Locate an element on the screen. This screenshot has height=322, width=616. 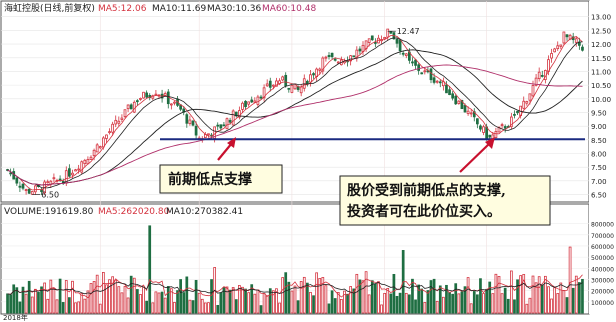
left-note-box is located at coordinates (221, 179).